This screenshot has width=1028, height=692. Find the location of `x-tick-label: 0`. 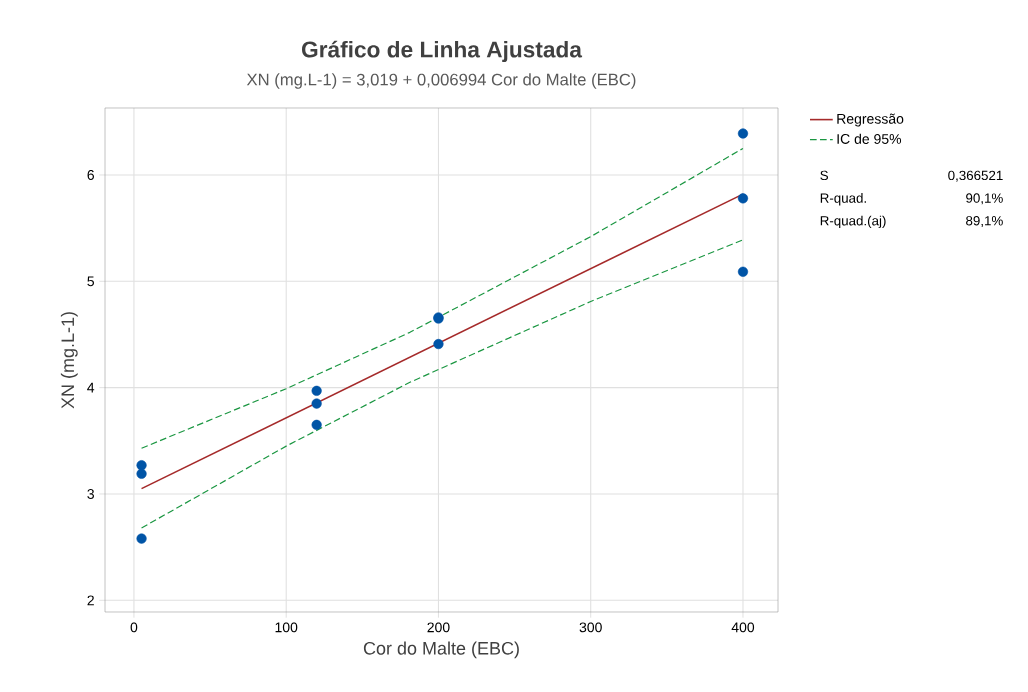

x-tick-label: 0 is located at coordinates (134, 627).